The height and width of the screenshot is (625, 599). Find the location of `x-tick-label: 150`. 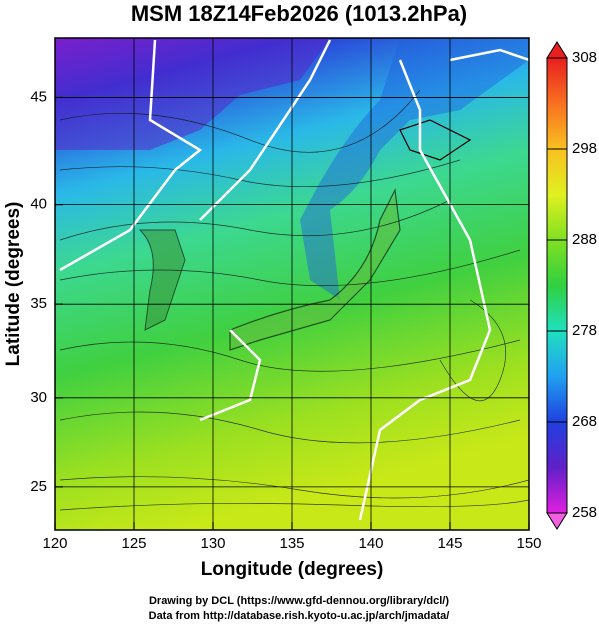

x-tick-label: 150 is located at coordinates (528, 543).